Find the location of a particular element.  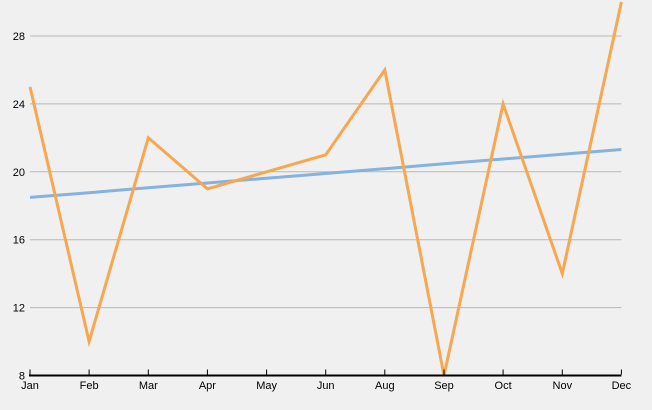

y-tick-label: 16 is located at coordinates (19, 241).